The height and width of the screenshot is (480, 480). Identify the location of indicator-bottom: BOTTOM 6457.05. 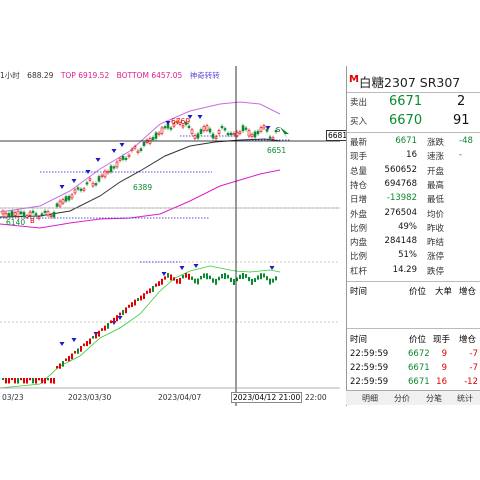
(149, 75).